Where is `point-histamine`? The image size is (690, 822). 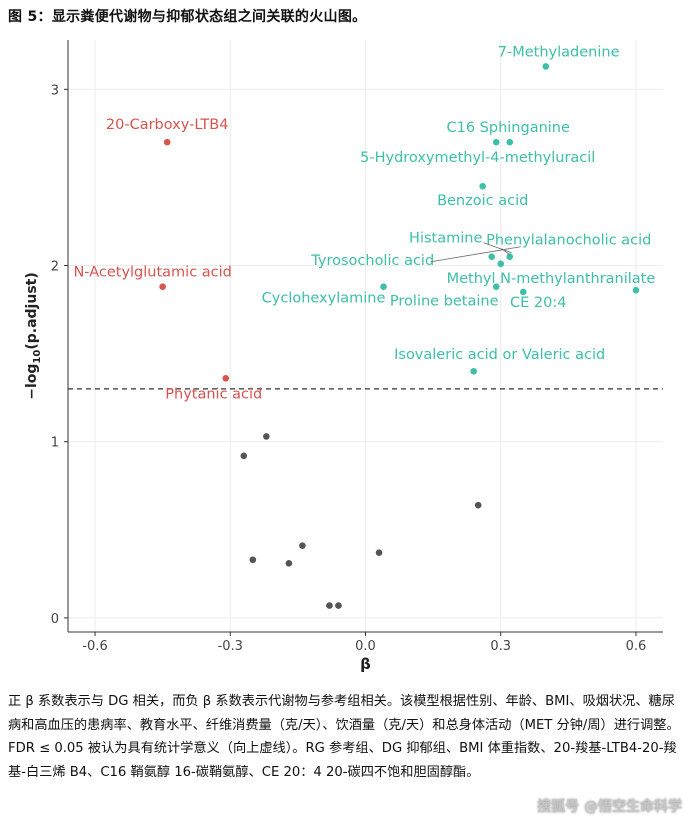 point-histamine is located at coordinates (492, 257).